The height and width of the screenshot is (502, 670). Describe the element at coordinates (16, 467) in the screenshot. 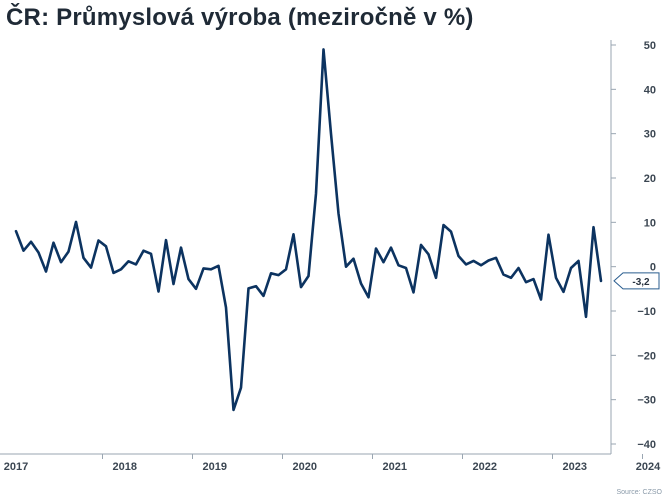

I see `x-tick-label: 2017` at that location.